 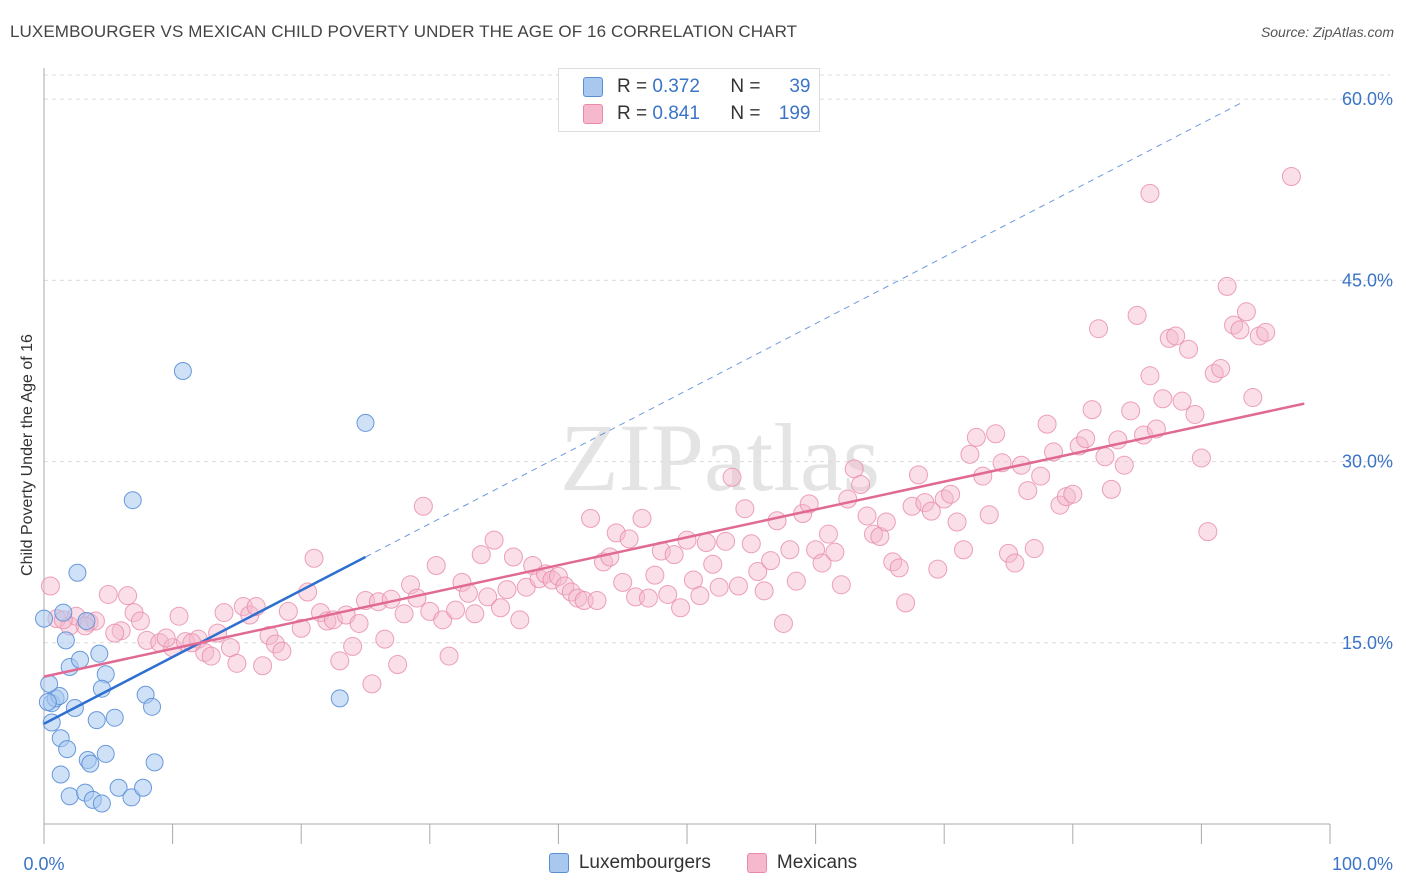 What do you see at coordinates (1327, 32) in the screenshot?
I see `chart-source: Source: ZipAtlas.com` at bounding box center [1327, 32].